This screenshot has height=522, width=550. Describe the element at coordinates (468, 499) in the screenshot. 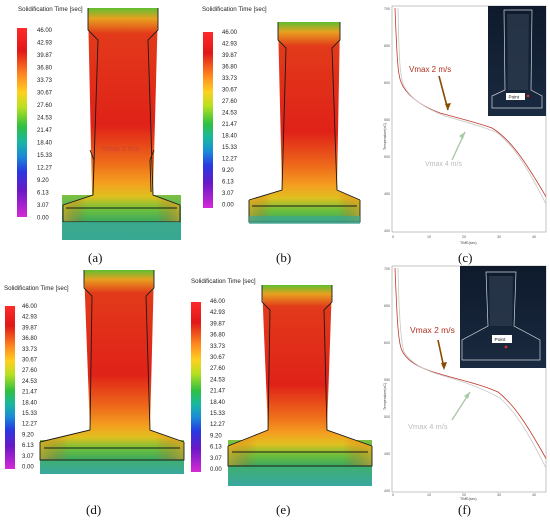

I see `axis-xlabel: TIME(sec)` at that location.